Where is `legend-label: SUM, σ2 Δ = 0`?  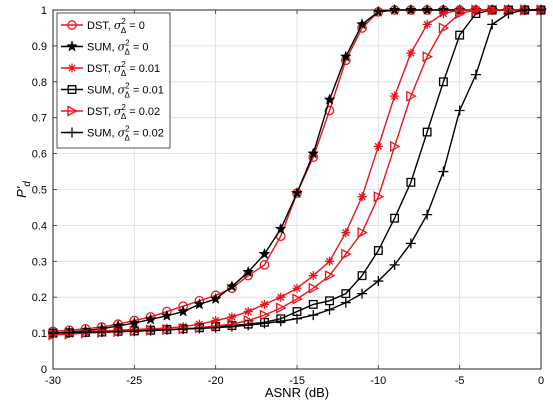 legend-label: SUM, σ2 Δ = 0 is located at coordinates (118, 48).